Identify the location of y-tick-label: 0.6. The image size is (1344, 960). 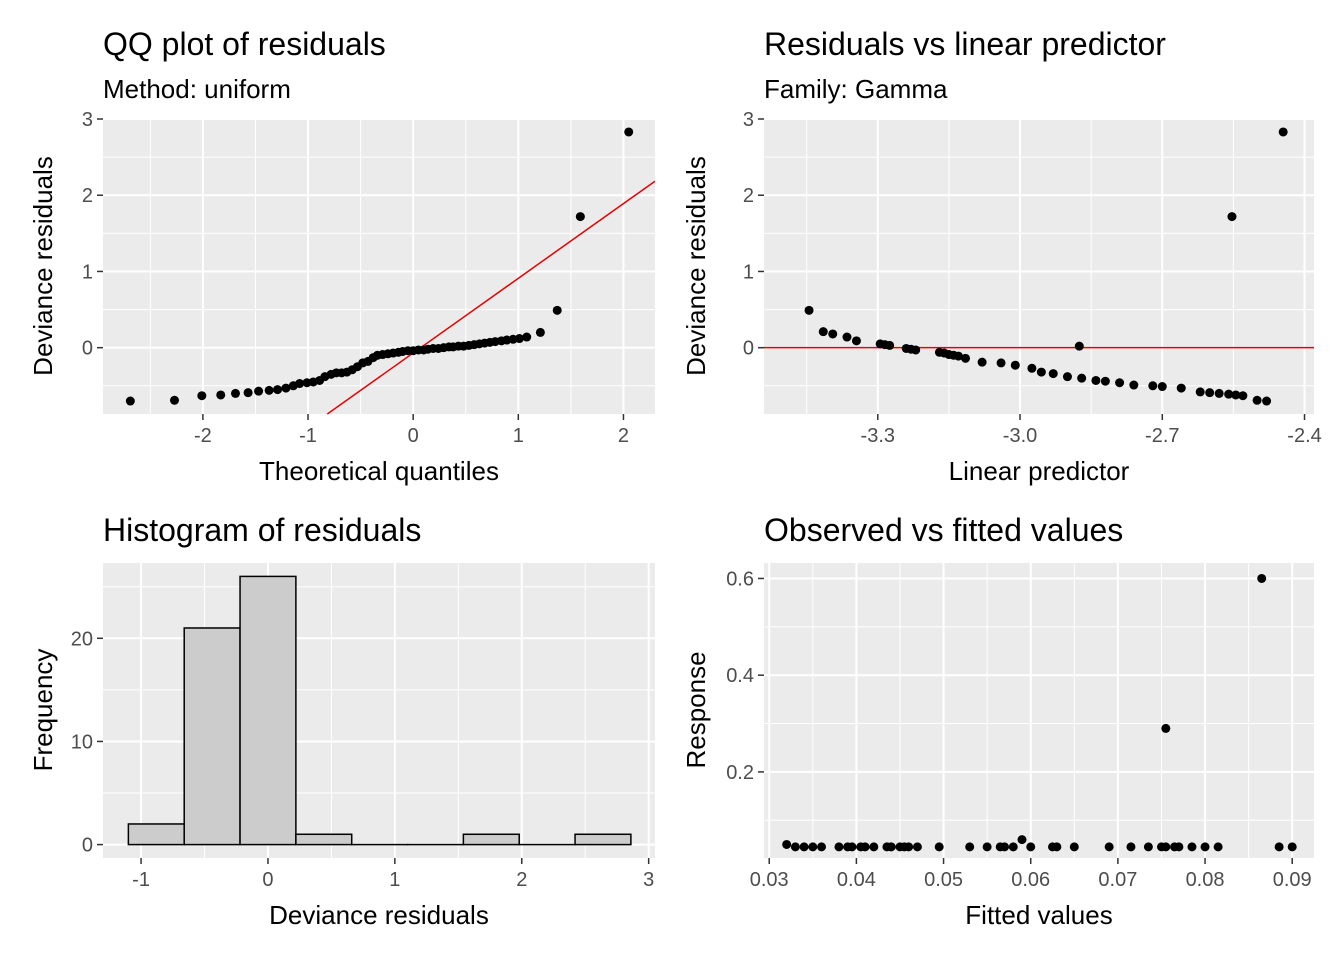
(740, 579).